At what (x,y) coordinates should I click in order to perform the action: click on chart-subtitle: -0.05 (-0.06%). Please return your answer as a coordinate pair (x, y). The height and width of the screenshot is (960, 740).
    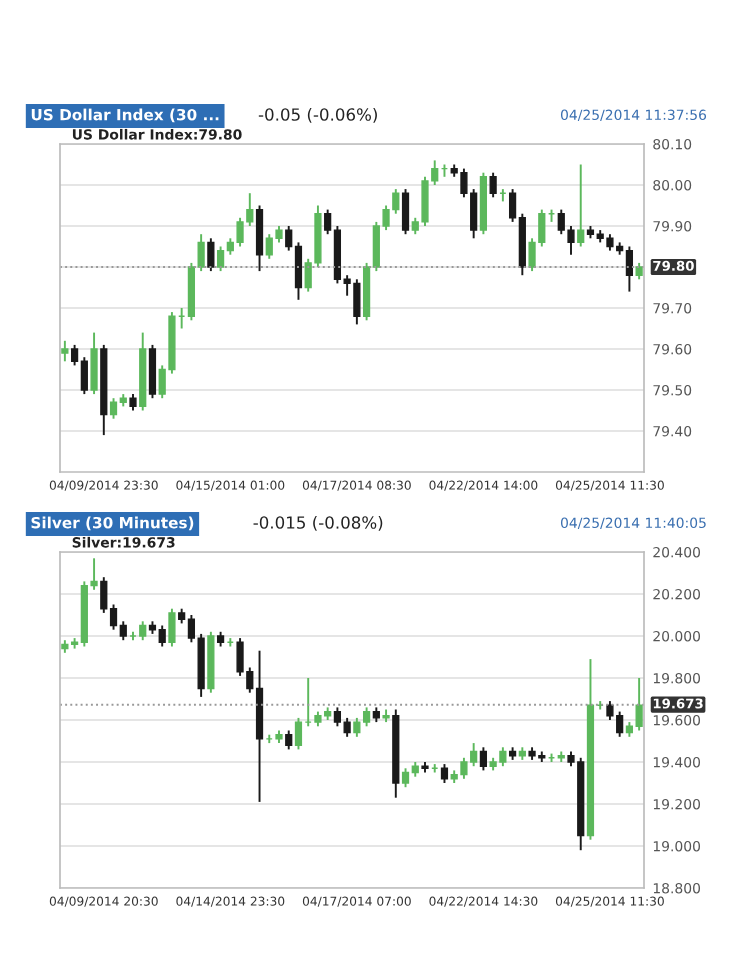
    Looking at the image, I should click on (317, 115).